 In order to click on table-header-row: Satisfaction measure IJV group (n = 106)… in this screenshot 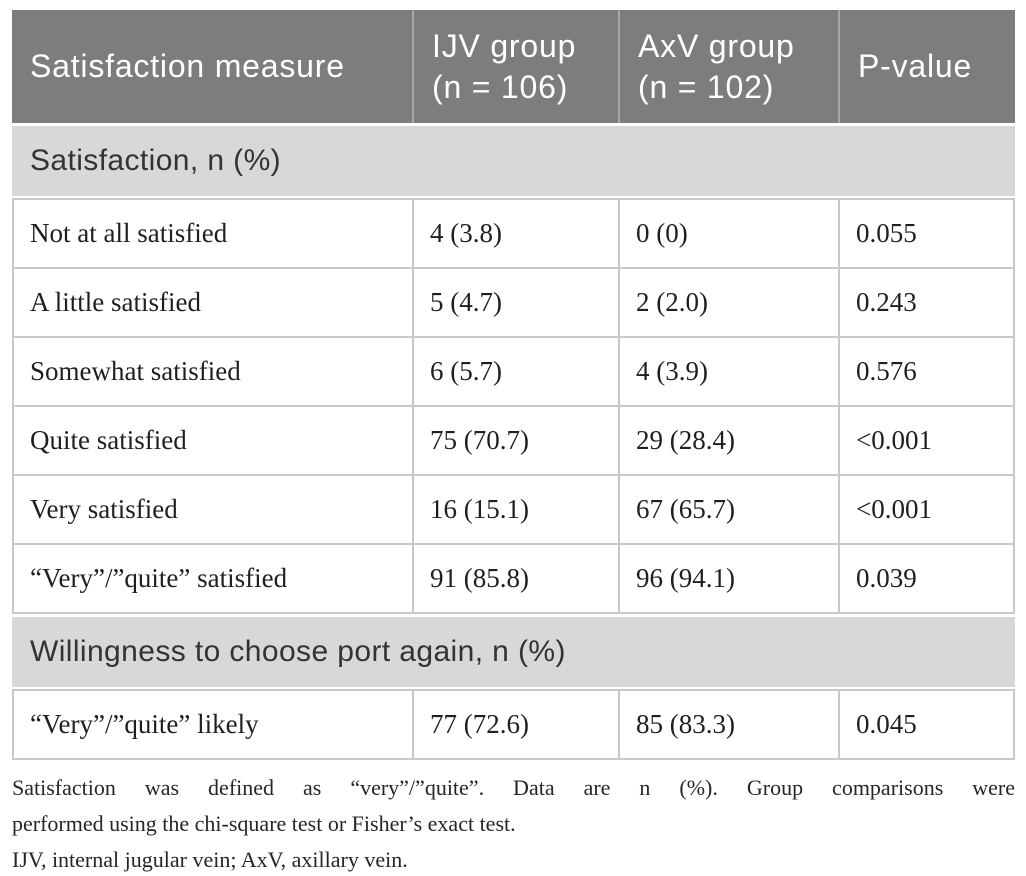, I will do `click(513, 66)`.